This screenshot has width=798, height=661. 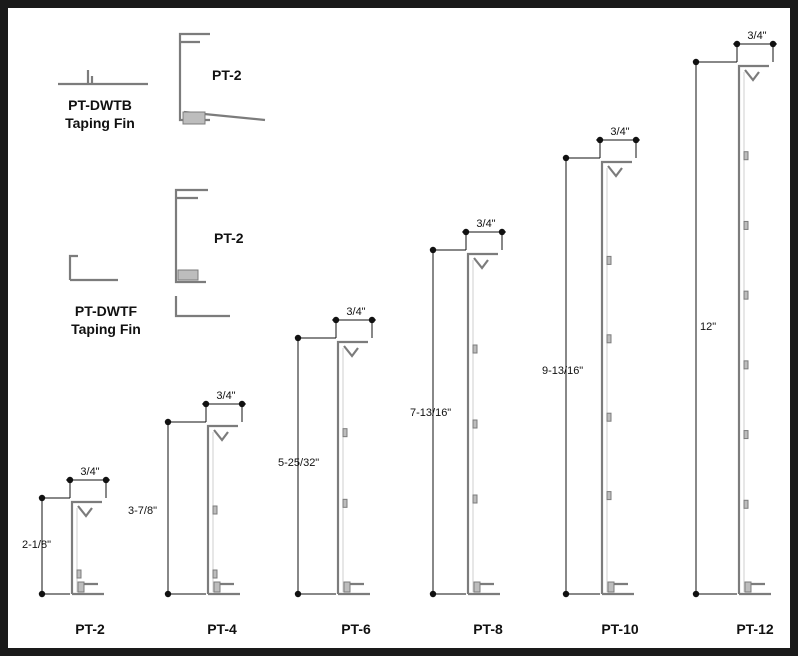 I want to click on profile-pt-2: 3/4" 2-1/8" PT-2, so click(x=66, y=551).